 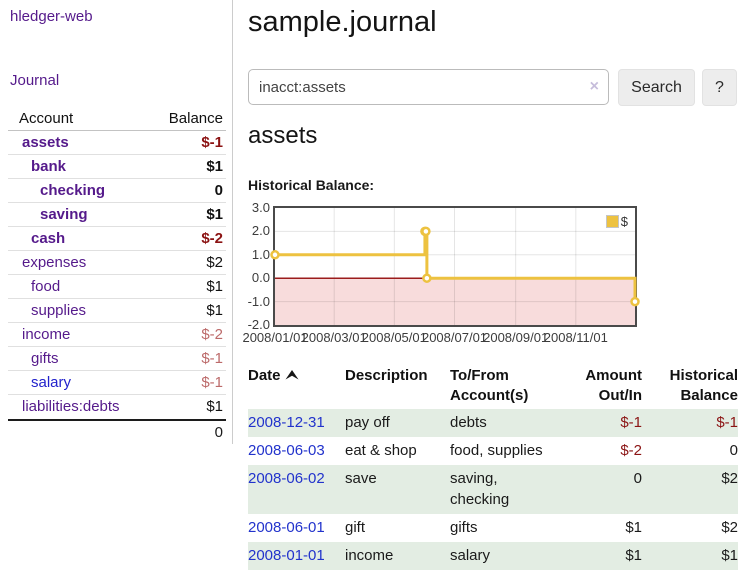 I want to click on accounts-cell: saving, checking, so click(x=480, y=489).